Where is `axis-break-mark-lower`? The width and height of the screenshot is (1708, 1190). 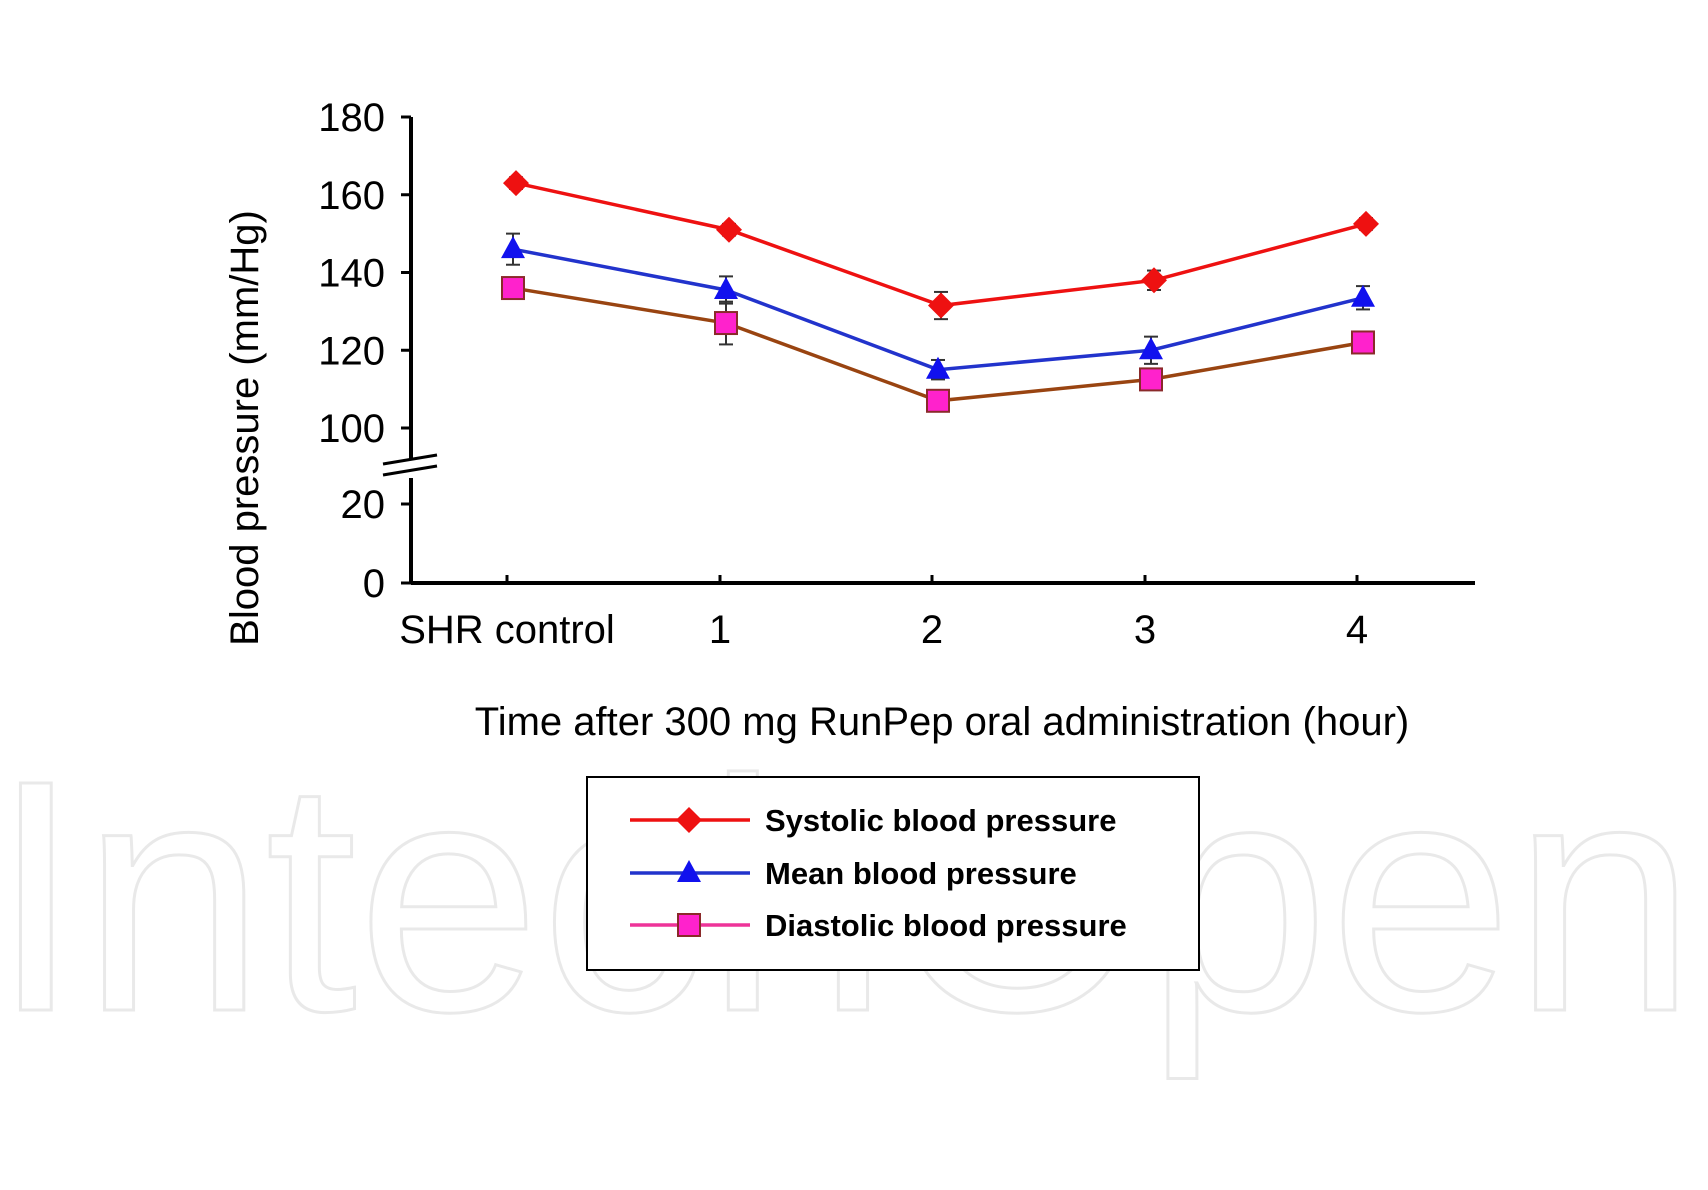
axis-break-mark-lower is located at coordinates (410, 470).